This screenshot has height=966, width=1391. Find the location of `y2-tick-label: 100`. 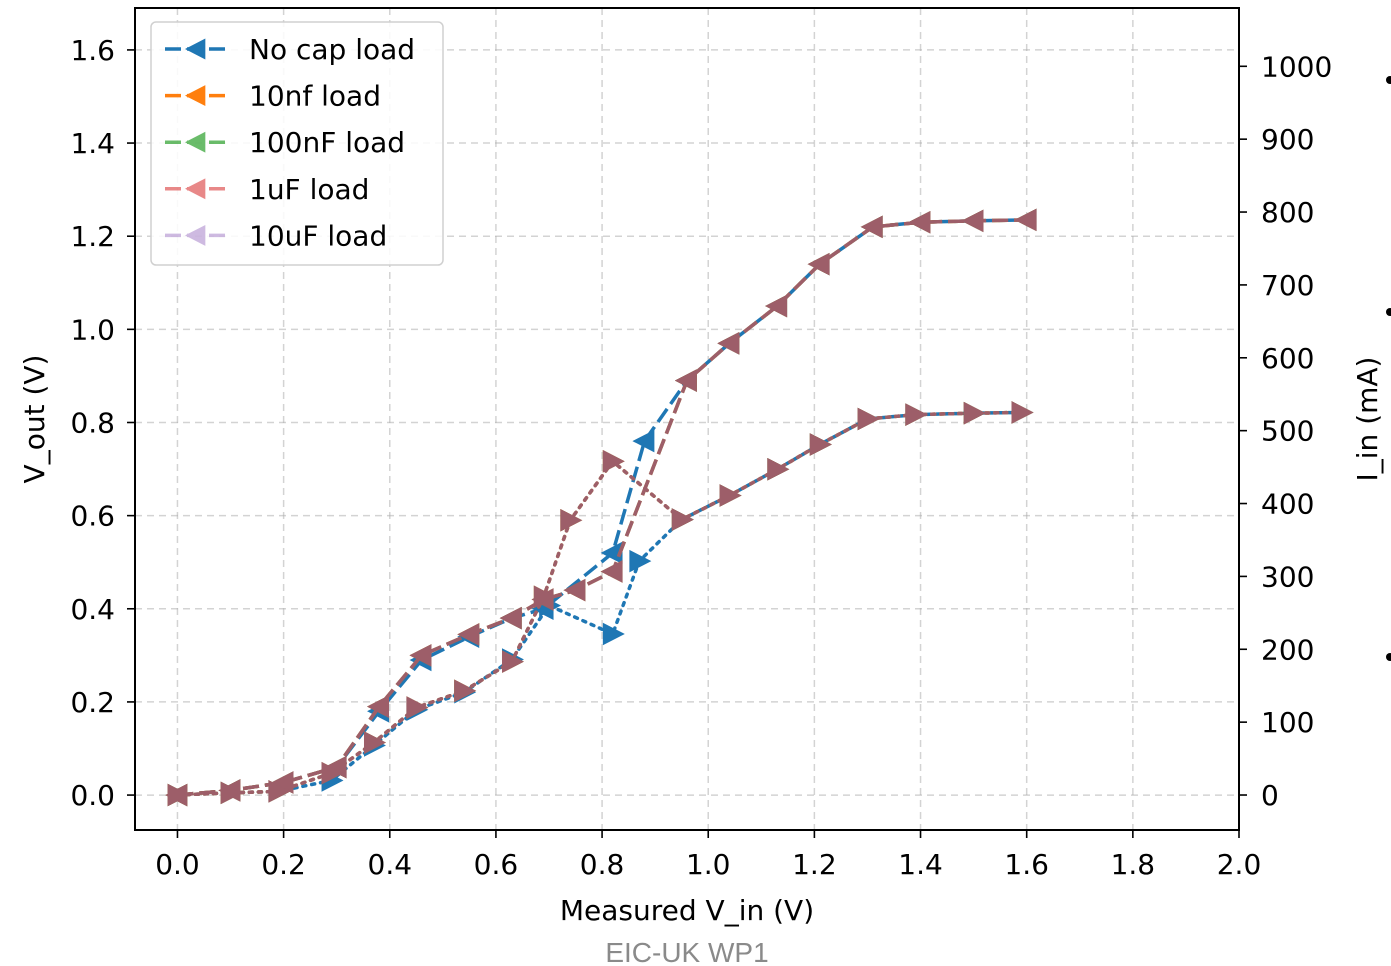

y2-tick-label: 100 is located at coordinates (1287, 722).